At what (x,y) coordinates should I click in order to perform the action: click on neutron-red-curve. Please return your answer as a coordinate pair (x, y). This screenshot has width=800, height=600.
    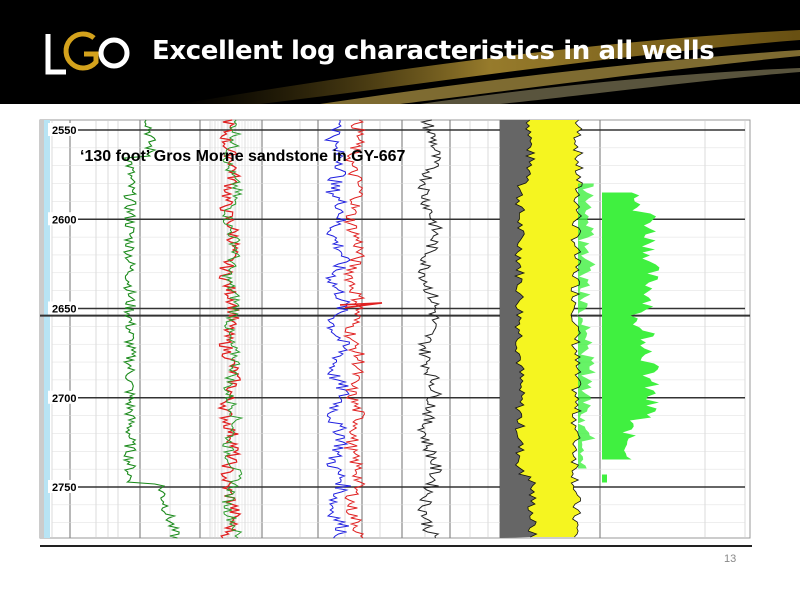
    Looking at the image, I should click on (354, 329).